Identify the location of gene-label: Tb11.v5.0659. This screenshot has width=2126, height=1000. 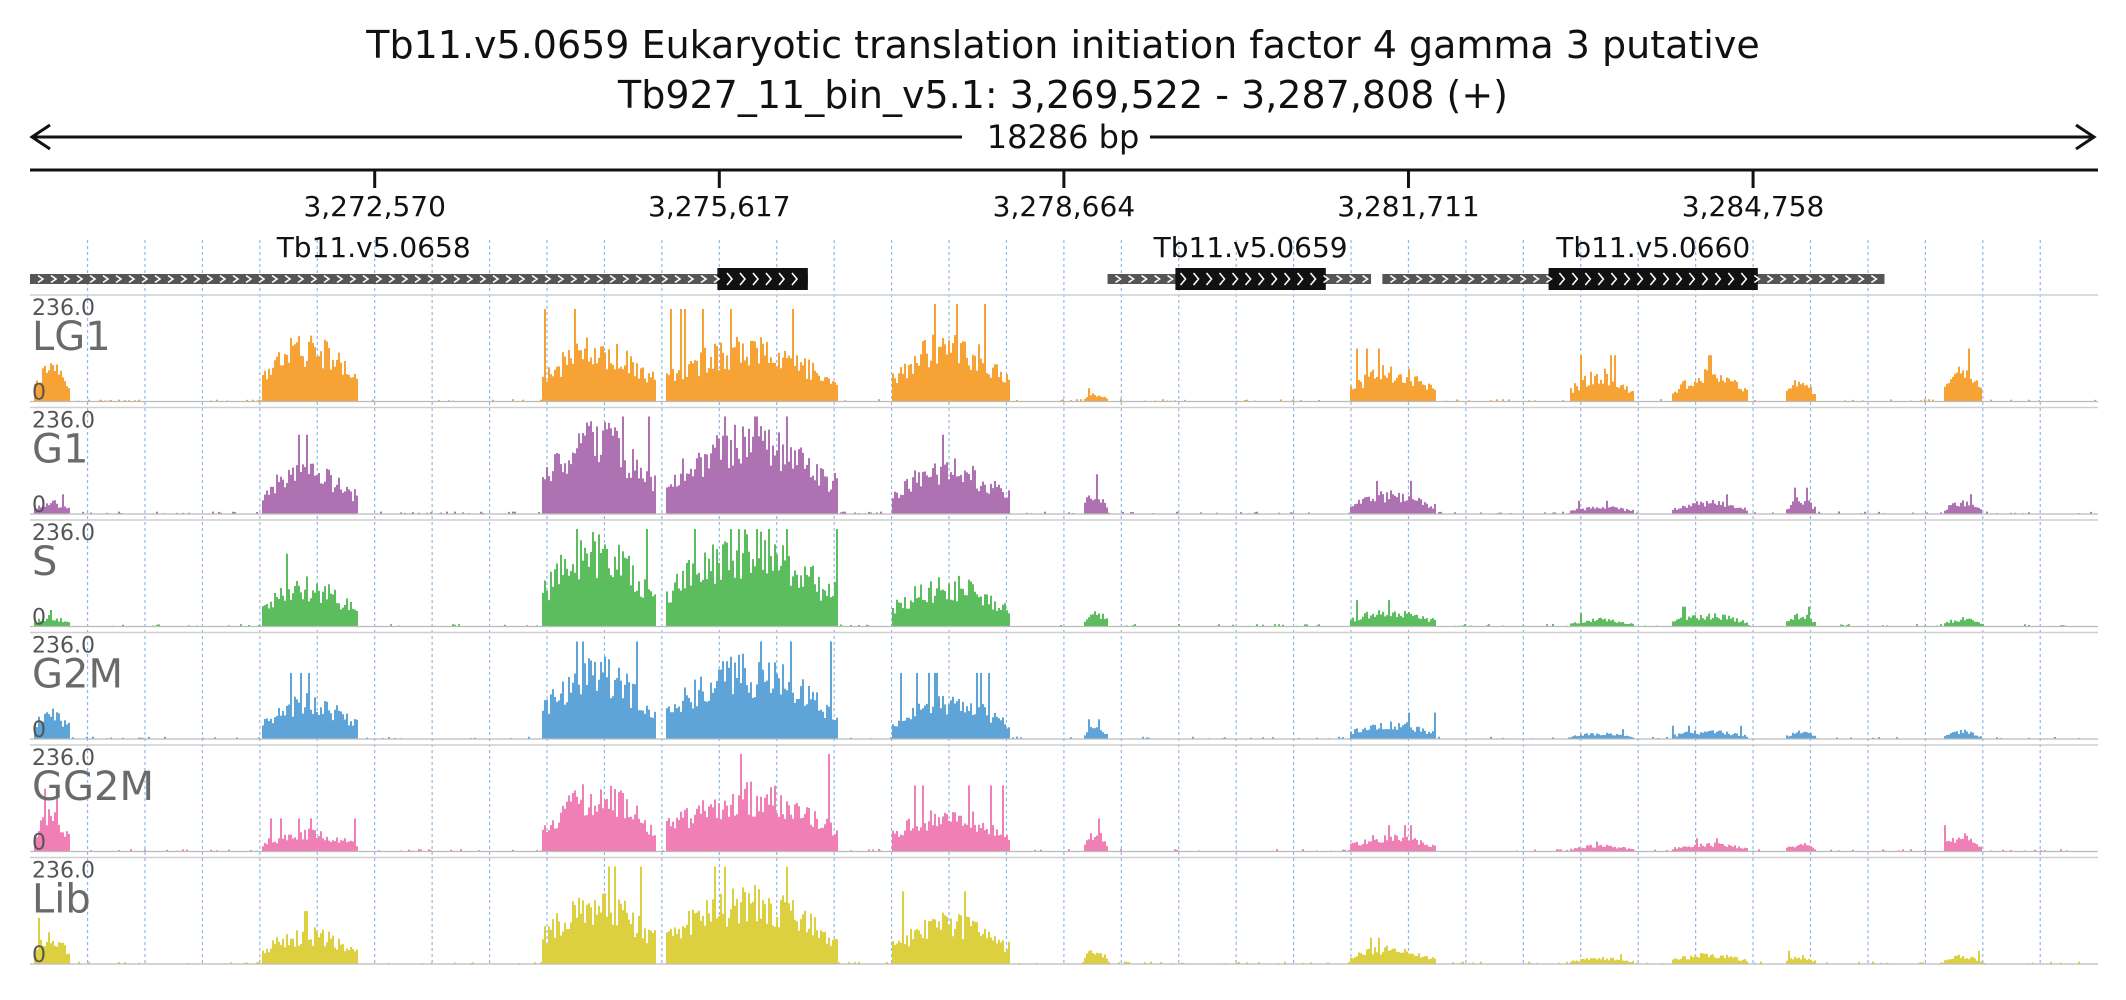
(1250, 247).